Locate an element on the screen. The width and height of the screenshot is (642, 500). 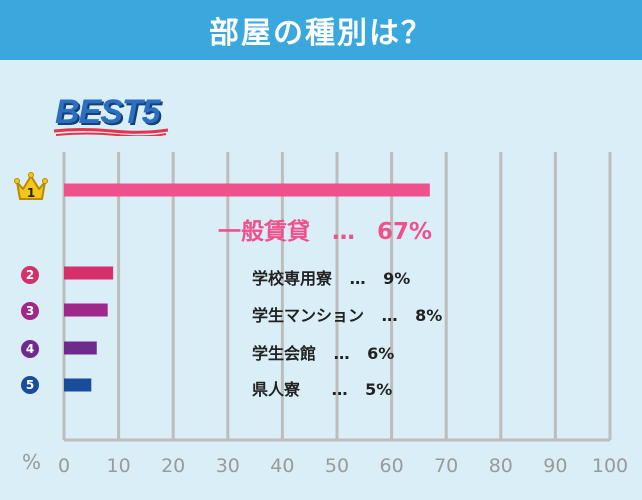
bar-label-name: 学校専用寮 is located at coordinates (292, 278).